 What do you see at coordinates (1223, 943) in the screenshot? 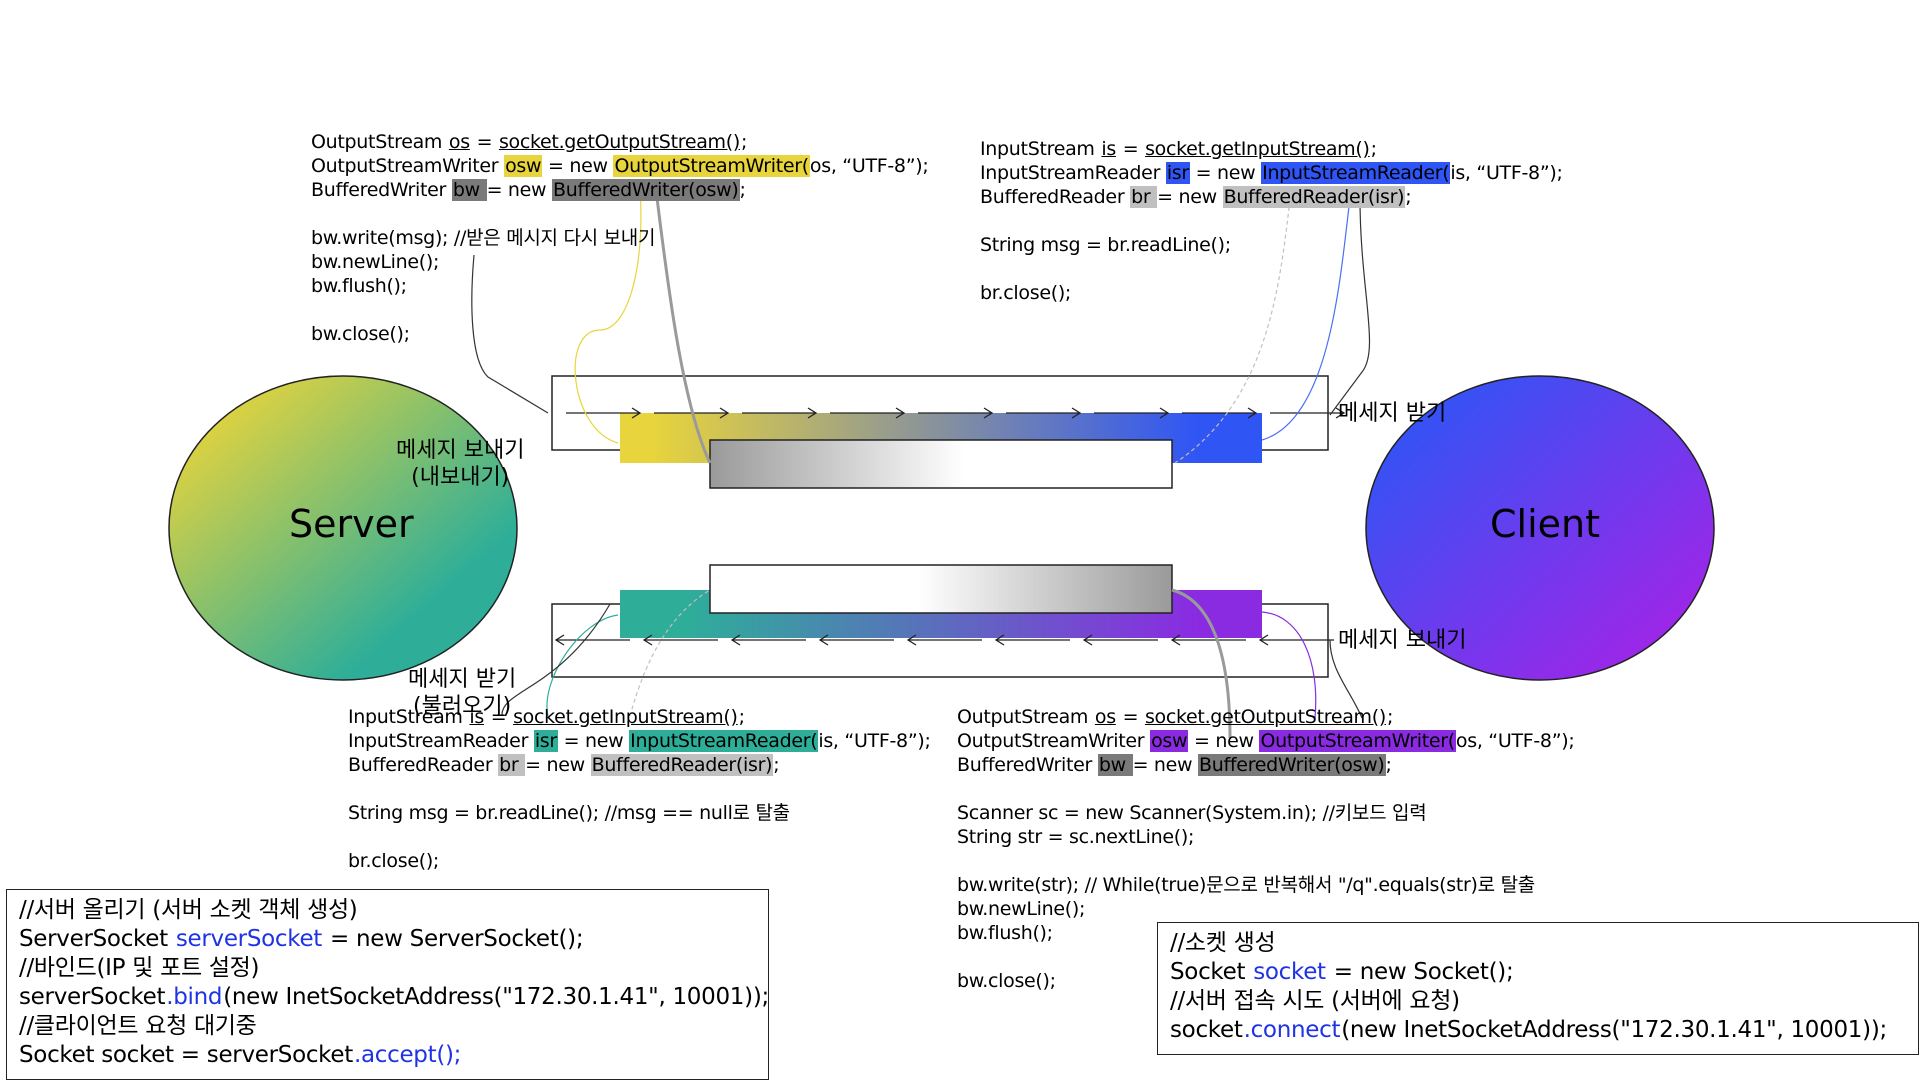
I see `code-line: //소켓 생성` at bounding box center [1223, 943].